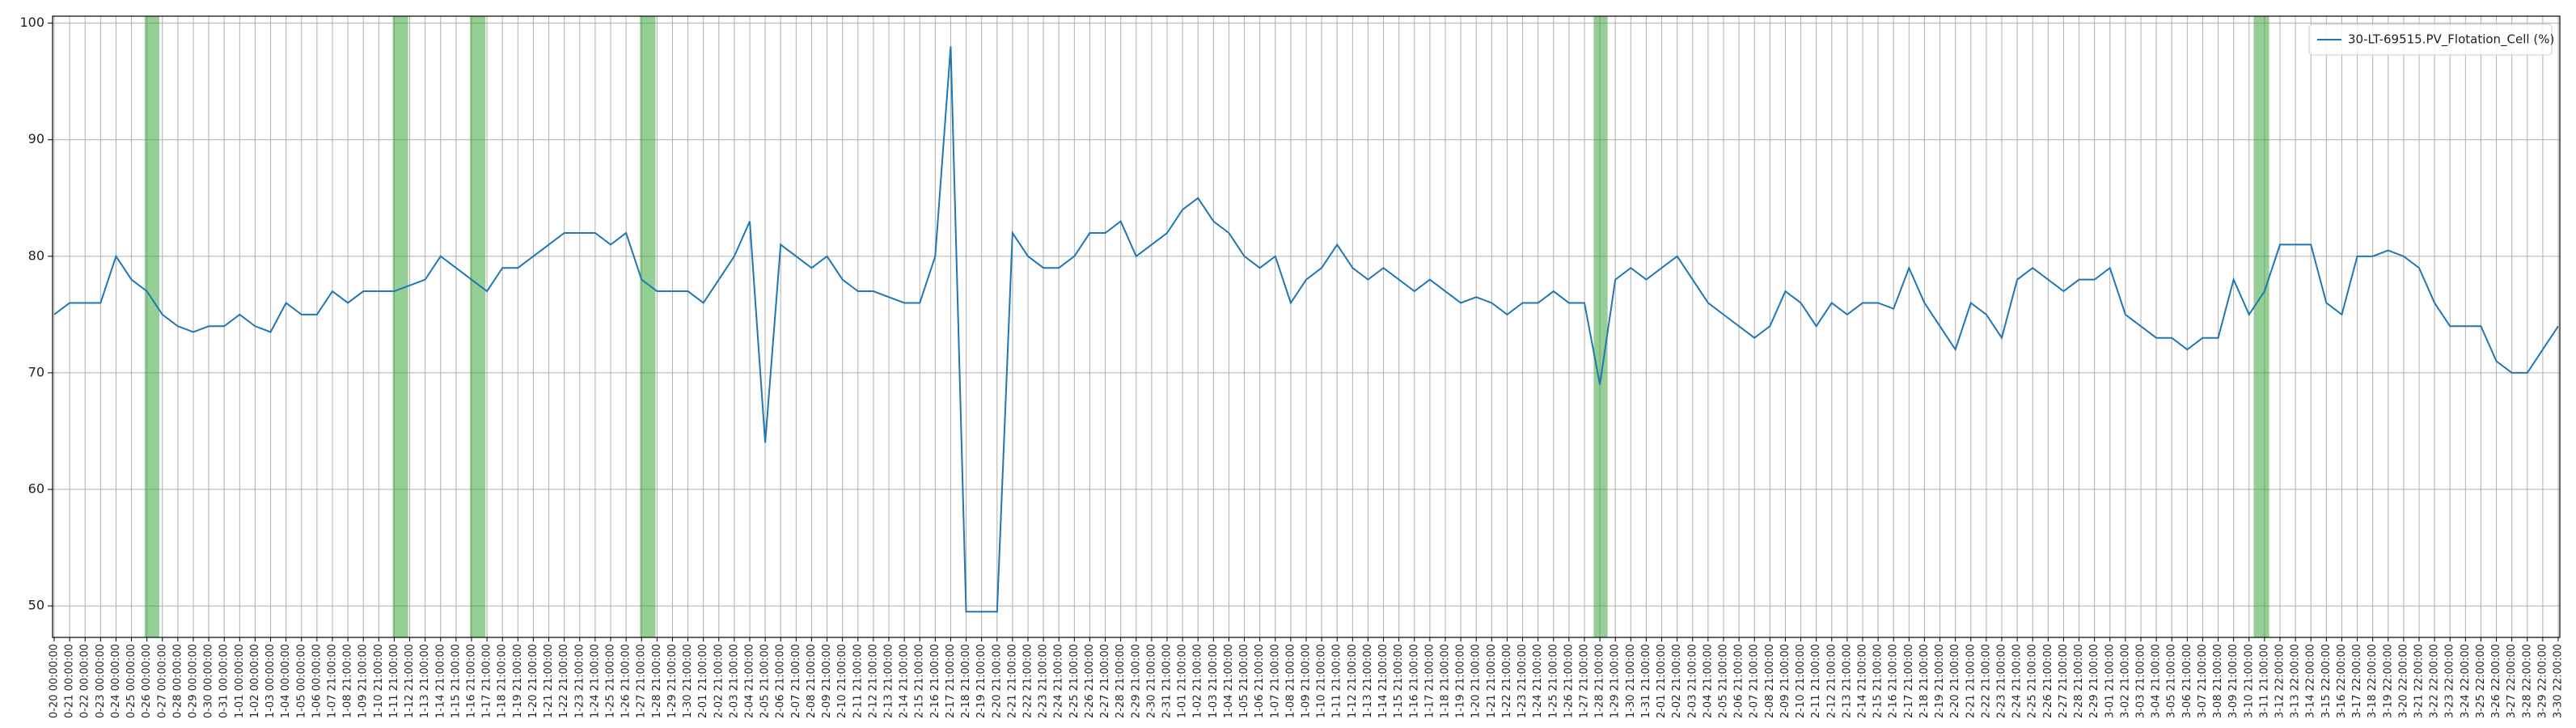  I want to click on legend-label: 30-LT-69515.PV_Flotation_Cell (%), so click(2451, 40).